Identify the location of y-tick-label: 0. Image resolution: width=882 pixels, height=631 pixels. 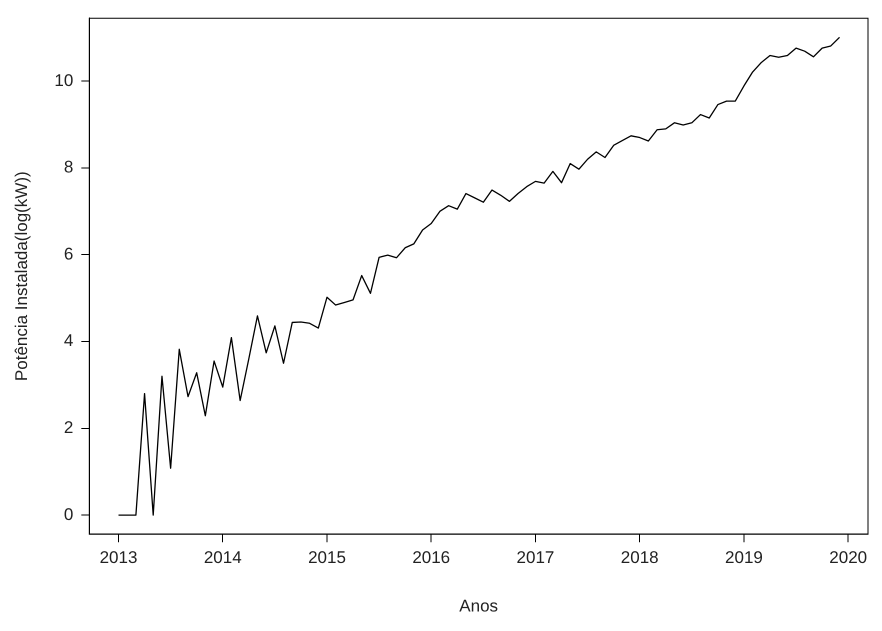
(69, 514).